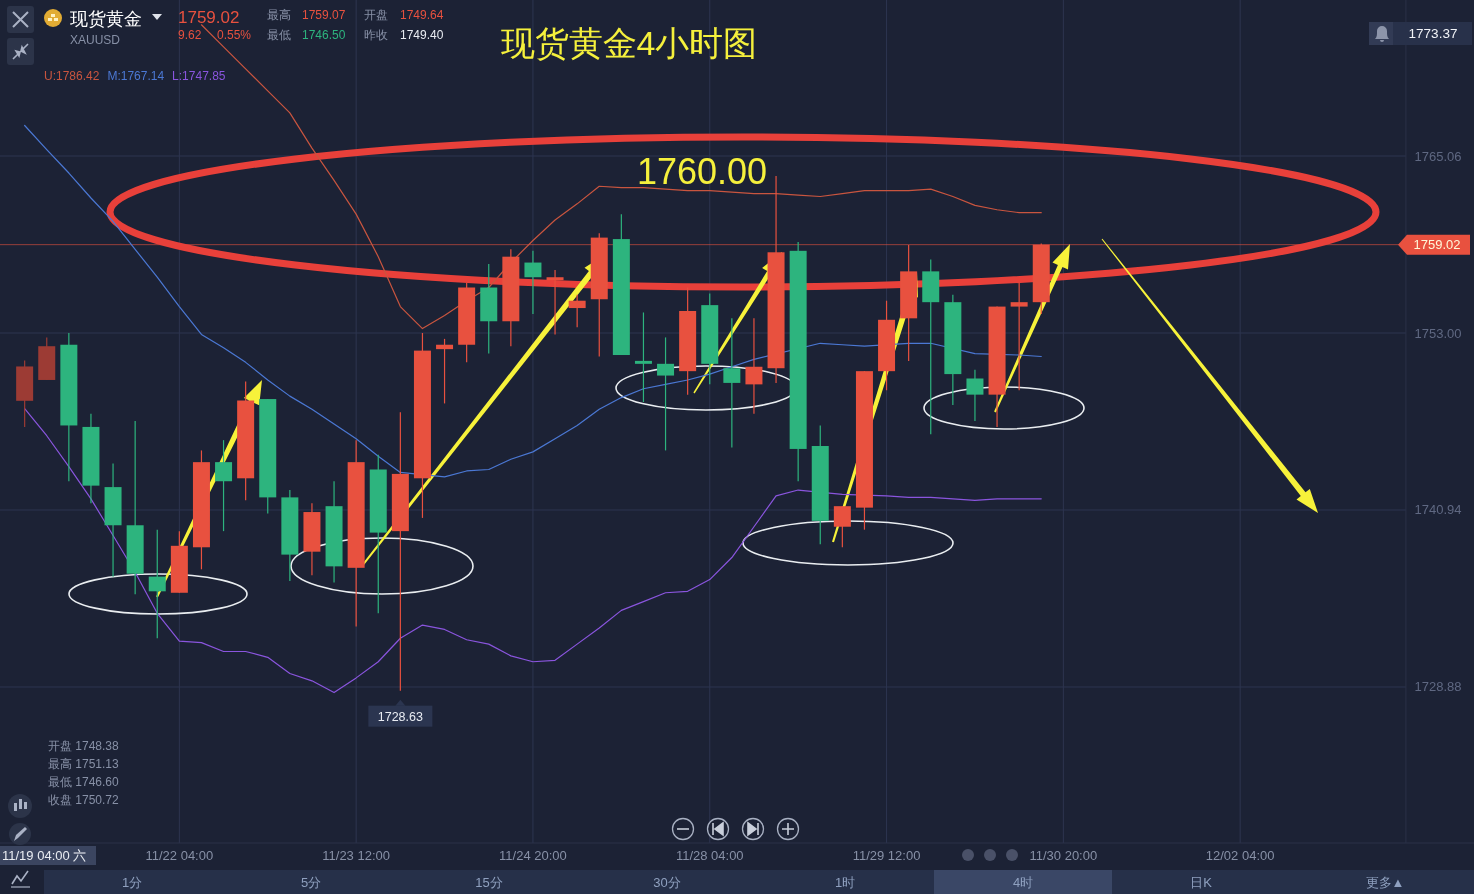 The image size is (1474, 894). Describe the element at coordinates (702, 171) in the screenshot. I see `annotation: 1760.00` at that location.